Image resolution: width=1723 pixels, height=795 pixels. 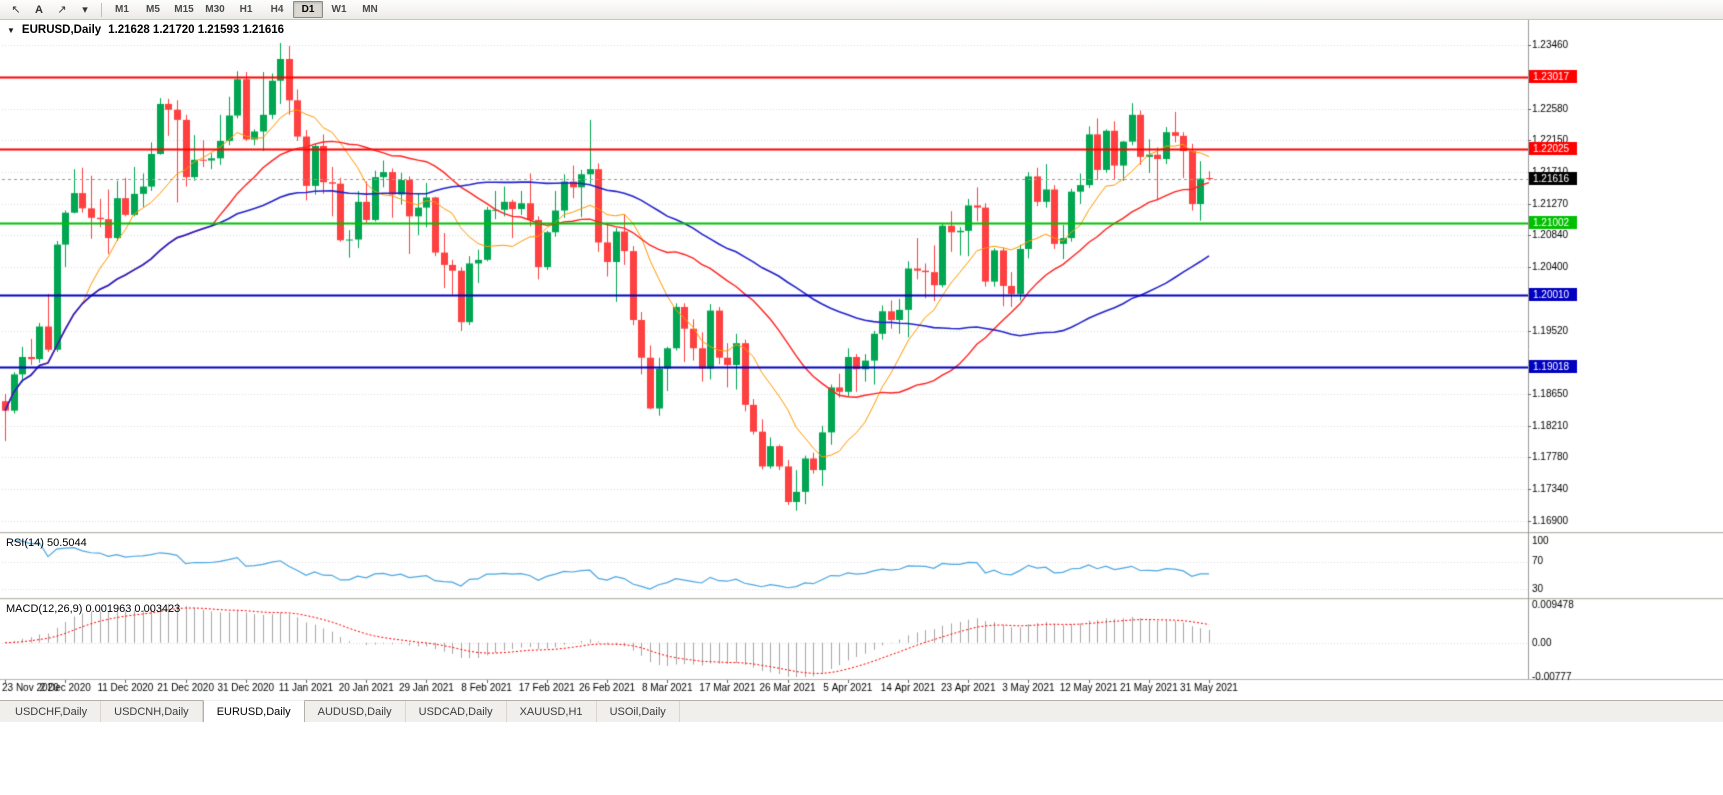 What do you see at coordinates (253, 711) in the screenshot?
I see `chart-tab-eurusd: EURUSD,Daily` at bounding box center [253, 711].